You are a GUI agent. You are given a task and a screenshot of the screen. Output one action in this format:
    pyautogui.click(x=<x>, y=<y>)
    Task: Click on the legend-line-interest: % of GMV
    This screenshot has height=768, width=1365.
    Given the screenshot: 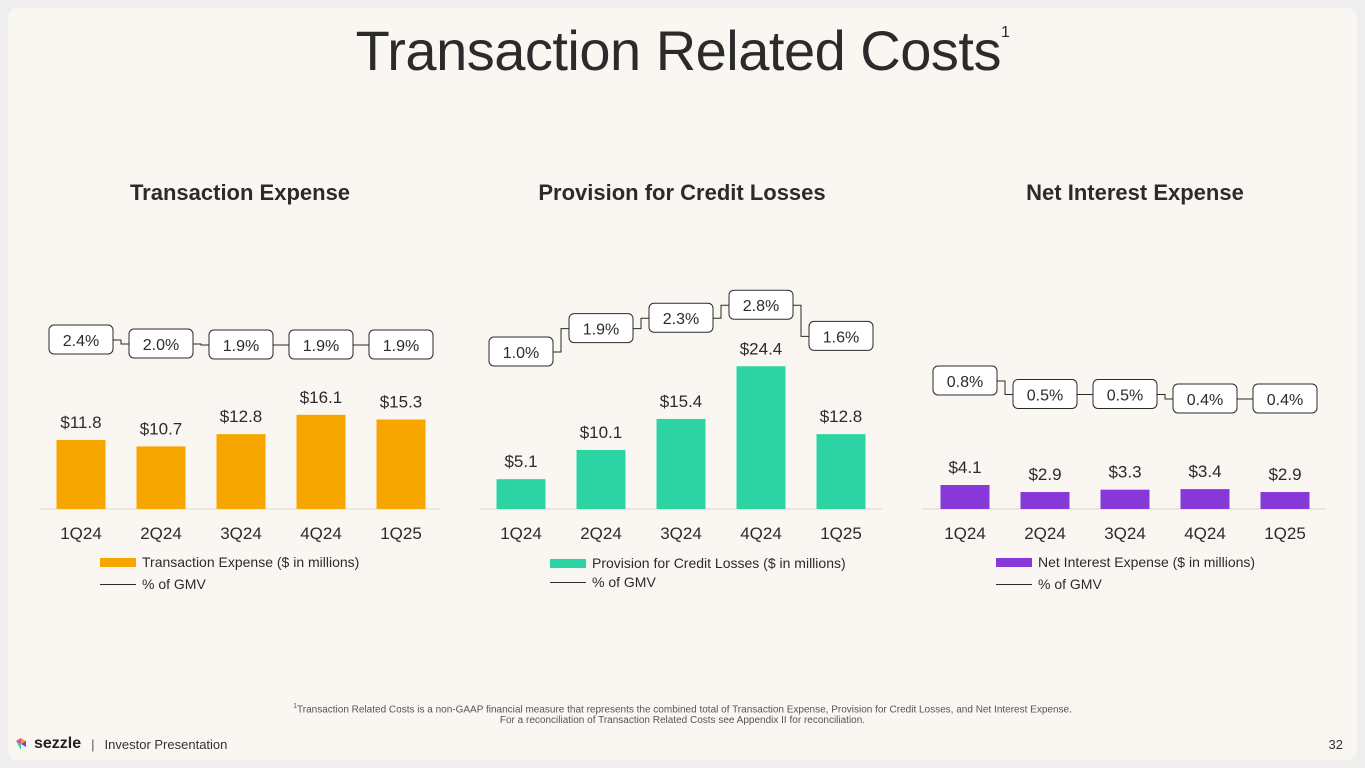 What is the action you would take?
    pyautogui.click(x=1049, y=584)
    